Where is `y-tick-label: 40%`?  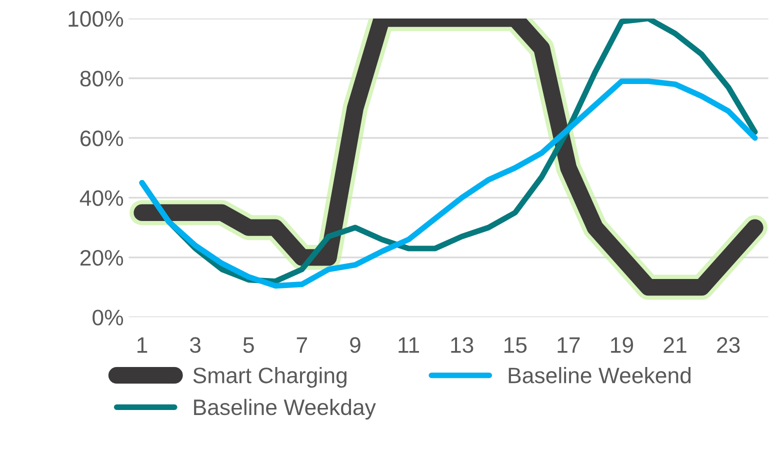
y-tick-label: 40% is located at coordinates (102, 198).